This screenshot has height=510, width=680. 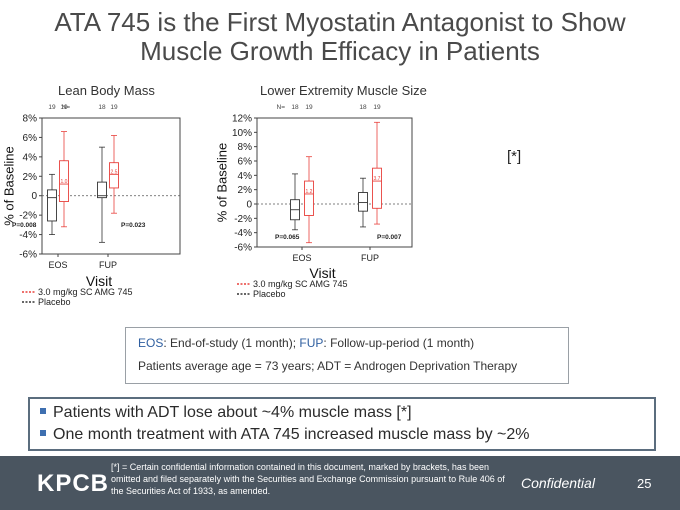 What do you see at coordinates (311, 343) in the screenshot?
I see `fup-key: FUP` at bounding box center [311, 343].